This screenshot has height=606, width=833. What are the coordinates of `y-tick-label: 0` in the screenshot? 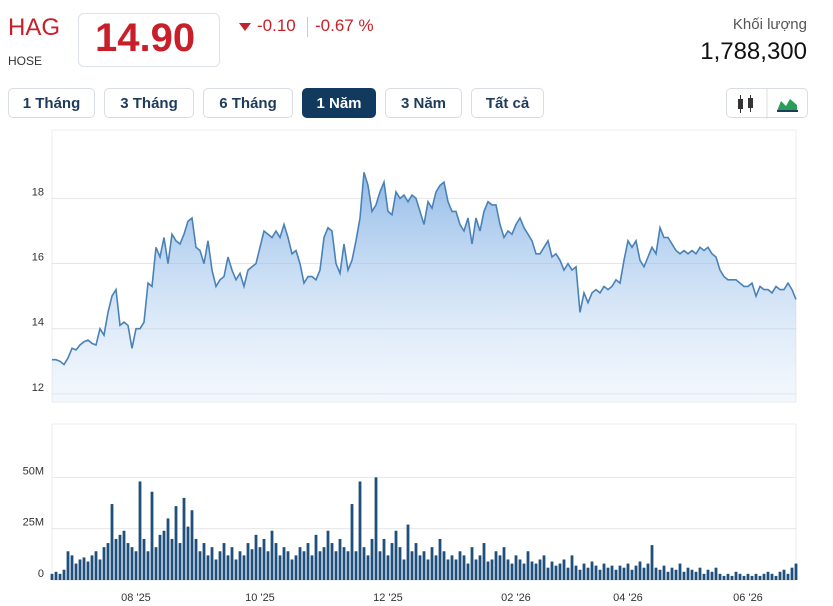 It's located at (41, 574).